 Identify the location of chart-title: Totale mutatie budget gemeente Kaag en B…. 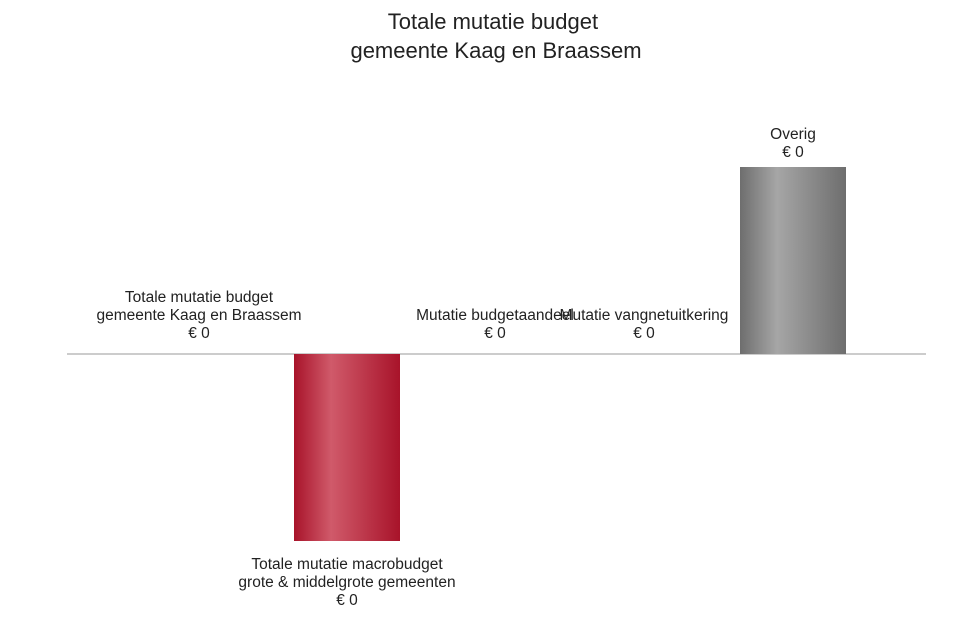
(495, 36).